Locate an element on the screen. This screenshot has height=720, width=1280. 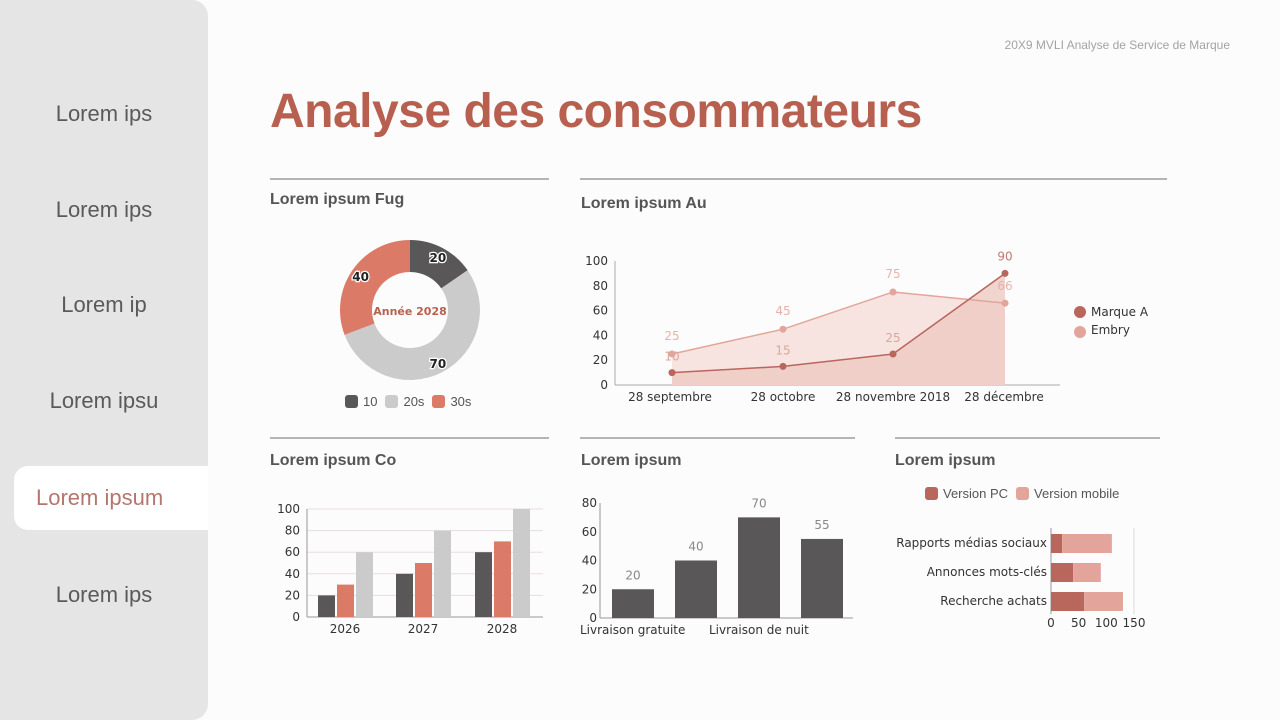
x-tick: 28 septembre is located at coordinates (670, 397).